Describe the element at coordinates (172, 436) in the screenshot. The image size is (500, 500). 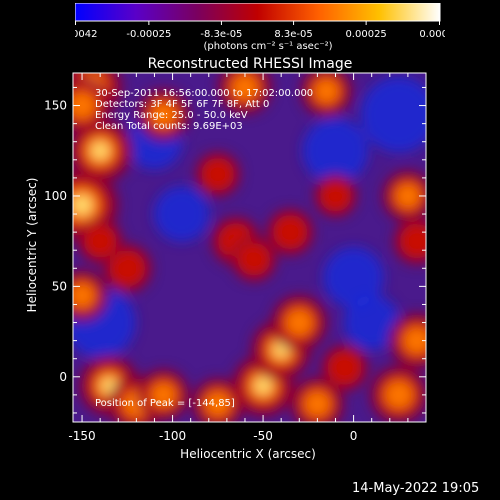
I see `x-tick-label: -100` at that location.